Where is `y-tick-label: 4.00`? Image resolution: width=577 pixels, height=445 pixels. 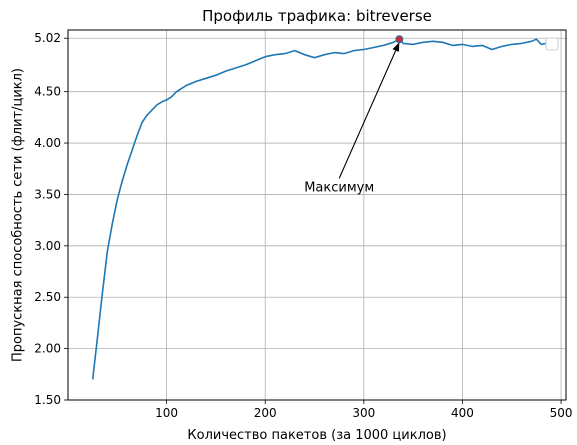 y-tick-label: 4.00 is located at coordinates (47, 143).